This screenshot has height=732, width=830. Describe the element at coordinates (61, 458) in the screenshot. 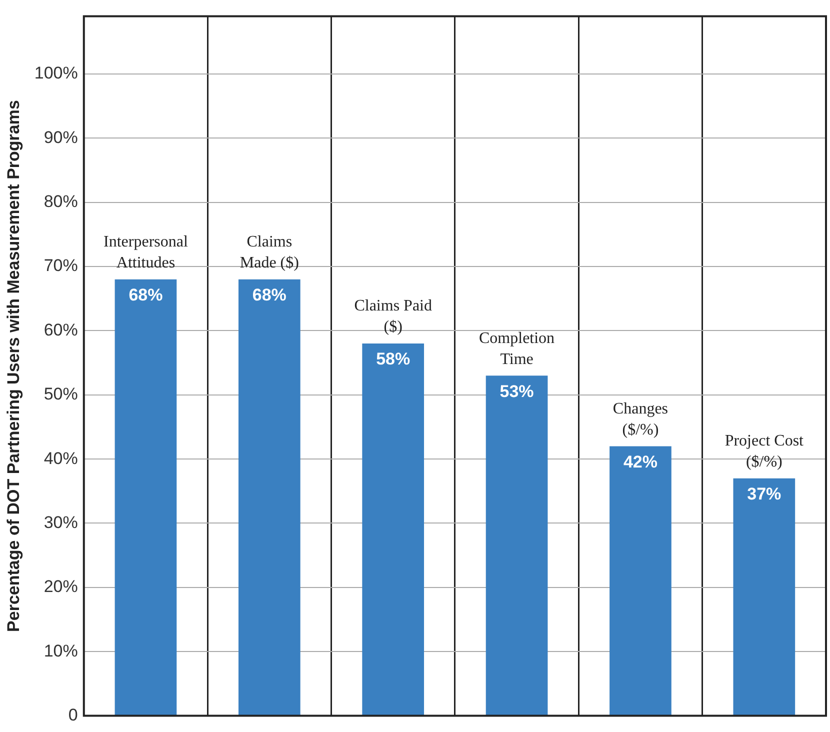

I see `y-tick-label: 40%` at that location.